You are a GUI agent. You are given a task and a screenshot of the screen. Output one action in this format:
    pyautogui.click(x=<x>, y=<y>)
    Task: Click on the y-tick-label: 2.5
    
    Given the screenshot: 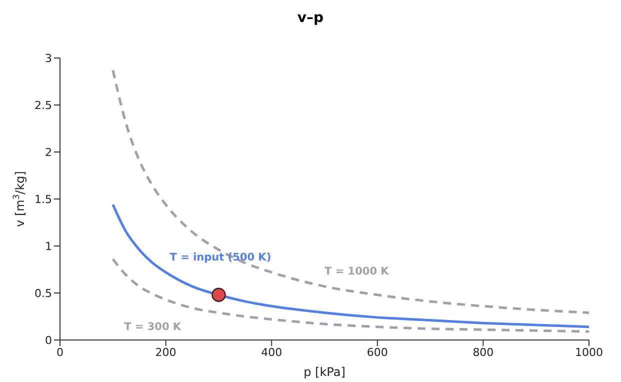 What is the action you would take?
    pyautogui.click(x=43, y=105)
    